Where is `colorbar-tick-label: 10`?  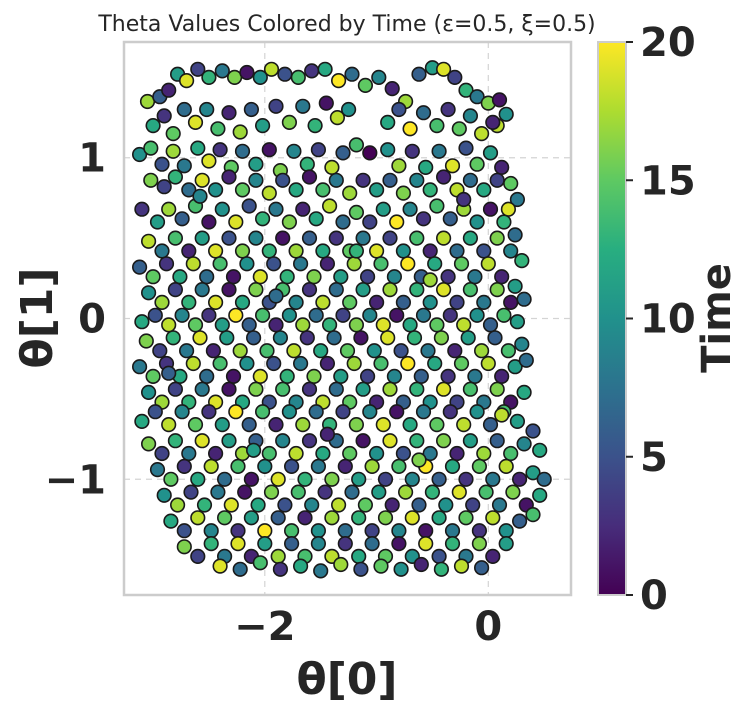 colorbar-tick-label: 10 is located at coordinates (668, 320).